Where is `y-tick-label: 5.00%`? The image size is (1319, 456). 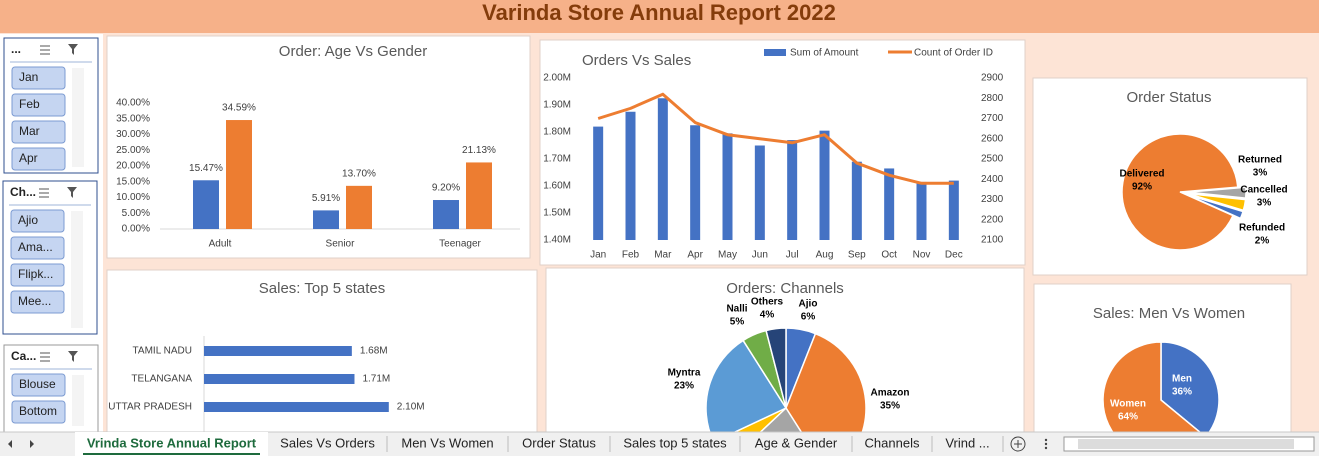
y-tick-label: 5.00% is located at coordinates (136, 213).